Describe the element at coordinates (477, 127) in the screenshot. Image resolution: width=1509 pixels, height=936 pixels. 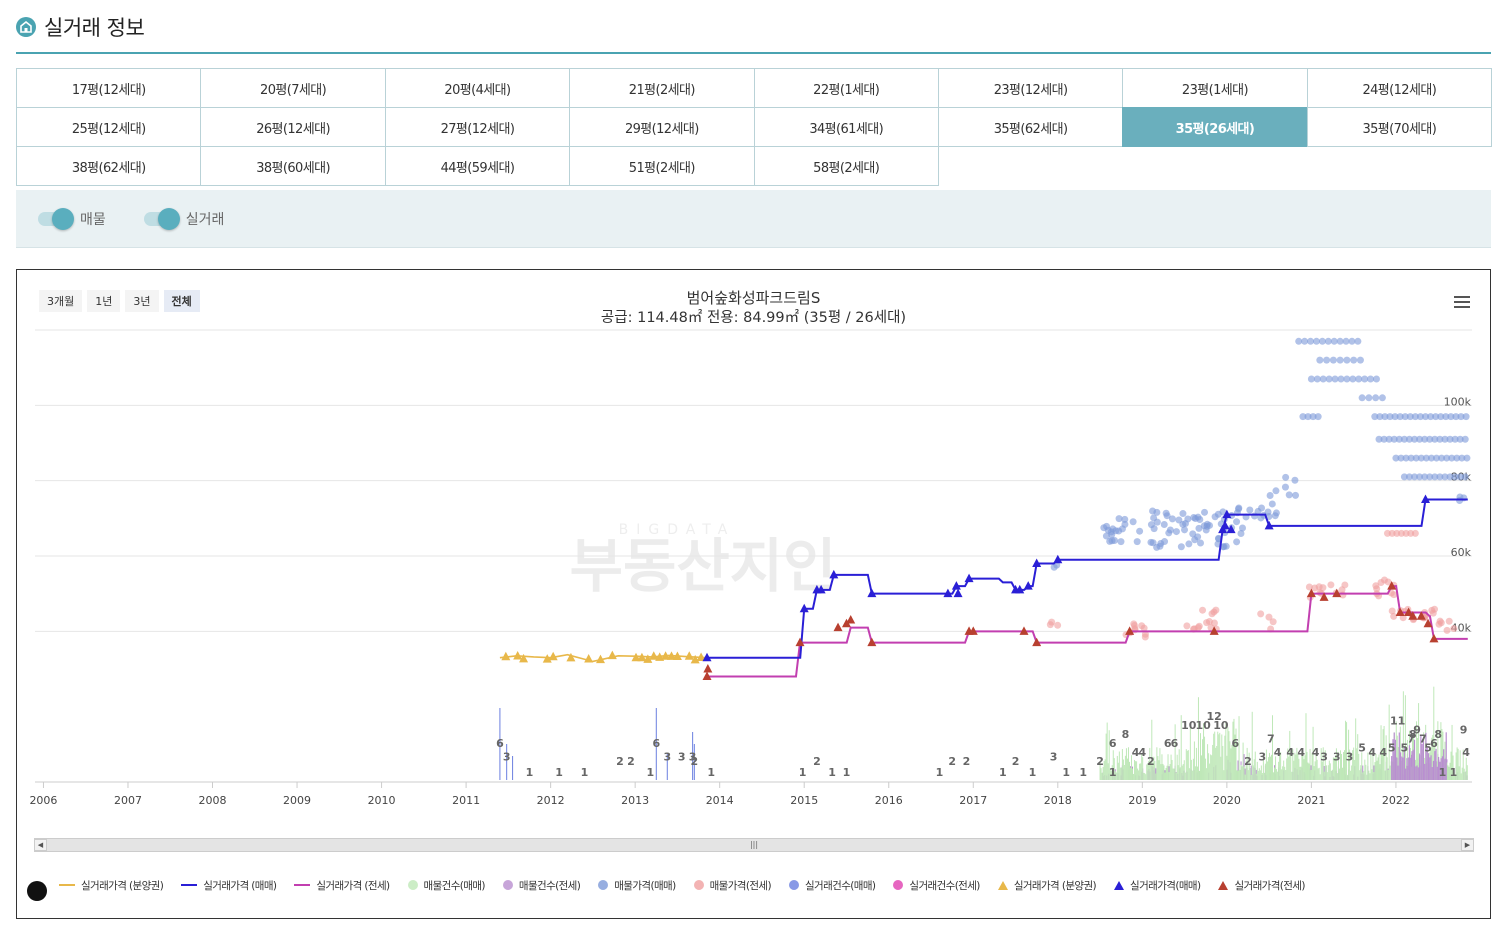
I see `size-option: 27평(12세대)` at that location.